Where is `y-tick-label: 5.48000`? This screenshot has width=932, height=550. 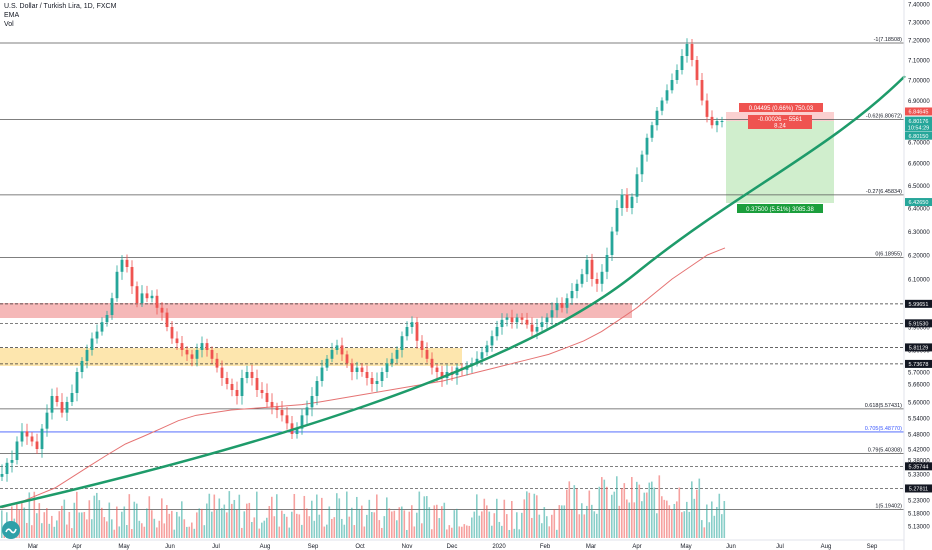 y-tick-label: 5.48000 is located at coordinates (919, 436).